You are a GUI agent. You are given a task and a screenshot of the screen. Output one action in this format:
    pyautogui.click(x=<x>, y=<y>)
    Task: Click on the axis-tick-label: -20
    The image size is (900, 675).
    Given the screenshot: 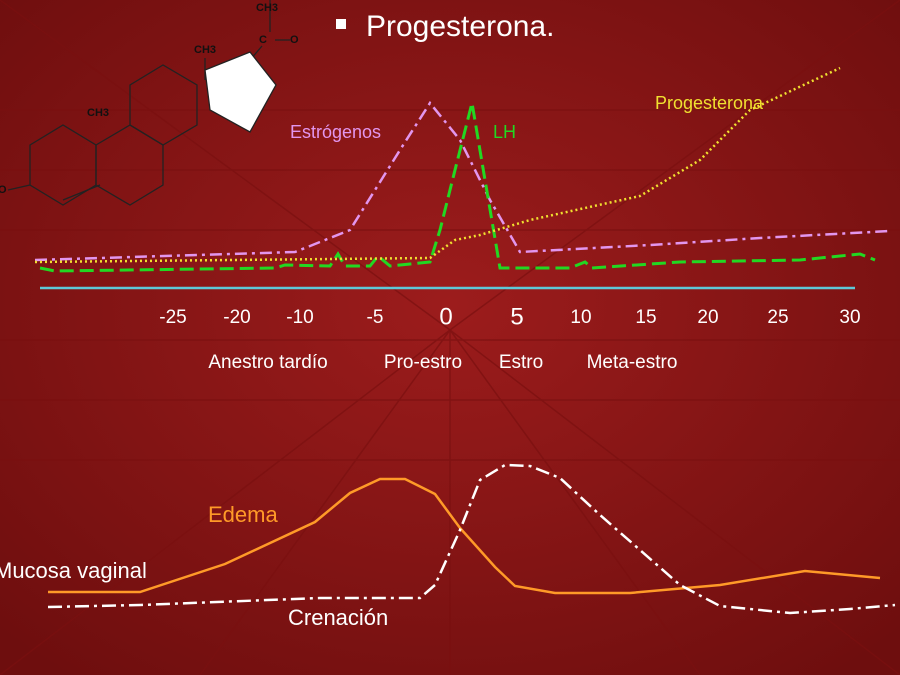 What is the action you would take?
    pyautogui.click(x=236, y=317)
    